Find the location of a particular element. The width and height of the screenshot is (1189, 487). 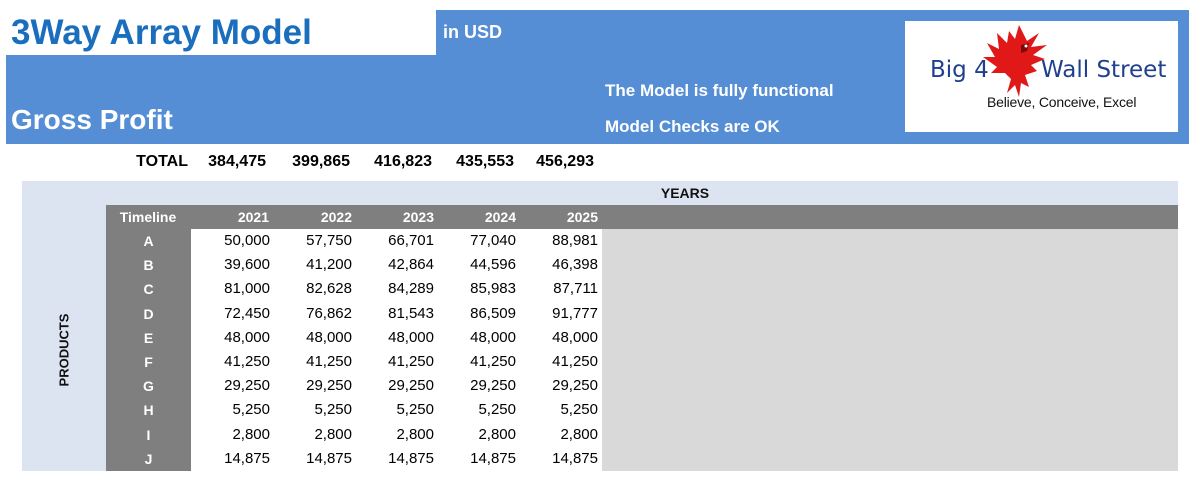

table-cell: 77,040 is located at coordinates (493, 240).